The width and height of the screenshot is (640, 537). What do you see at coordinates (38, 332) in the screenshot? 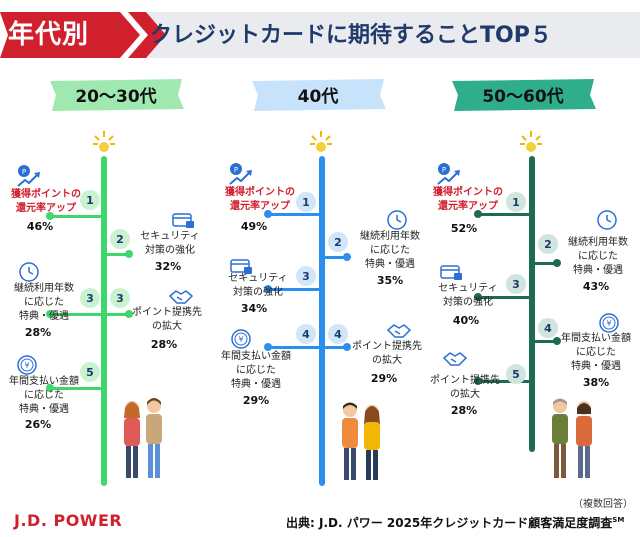
I see `col1-item3-value: 28%` at bounding box center [38, 332].